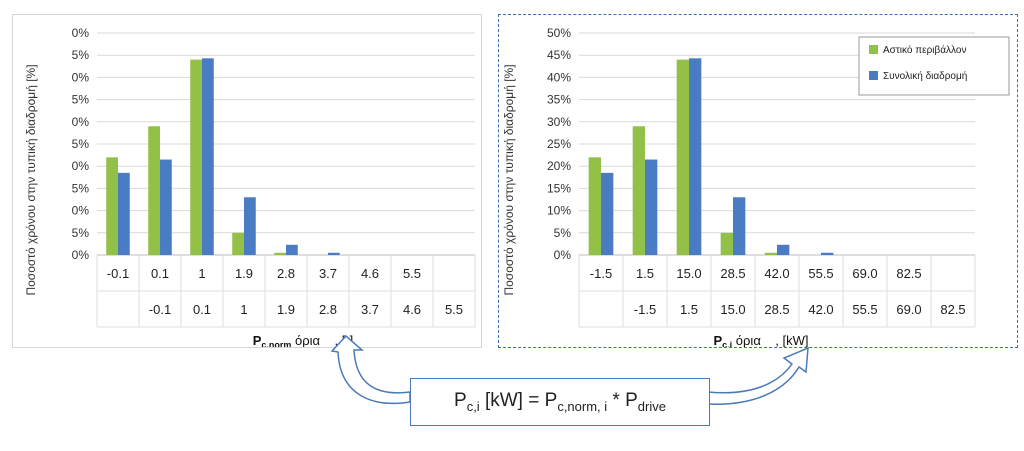 The width and height of the screenshot is (1024, 451). I want to click on left-xtick-upper: 3.7, so click(328, 273).